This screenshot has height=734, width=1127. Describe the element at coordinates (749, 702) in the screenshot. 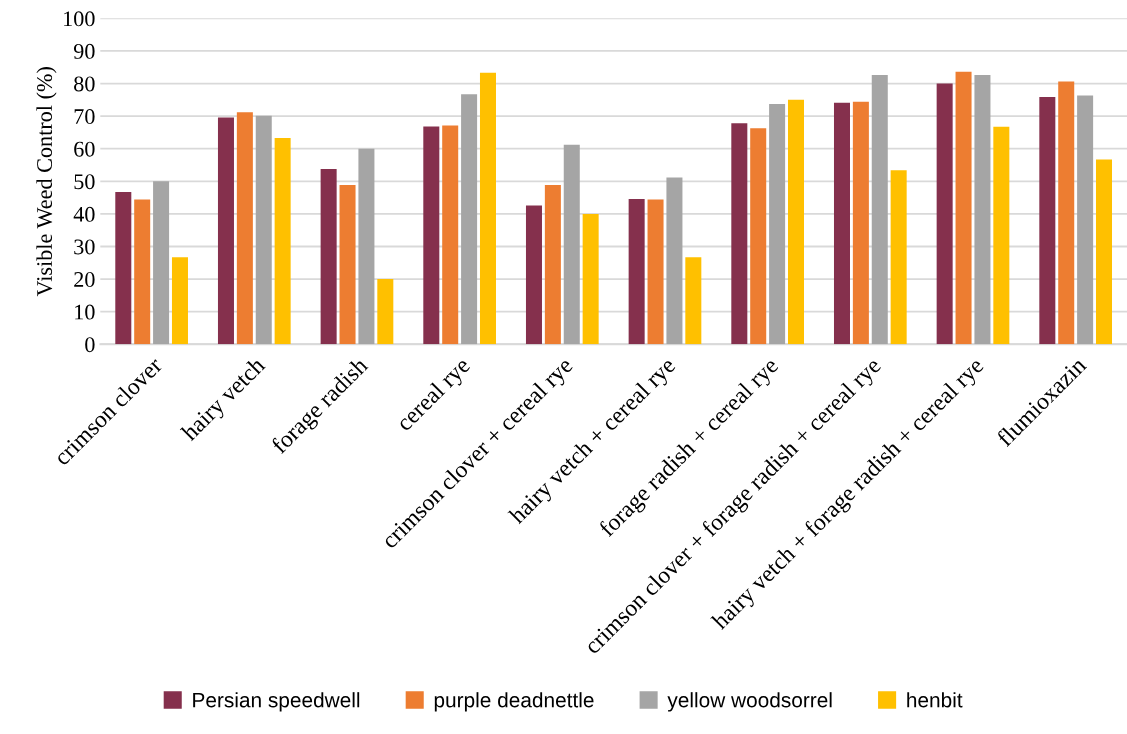

I see `legend-label: yellow woodsorrel` at that location.